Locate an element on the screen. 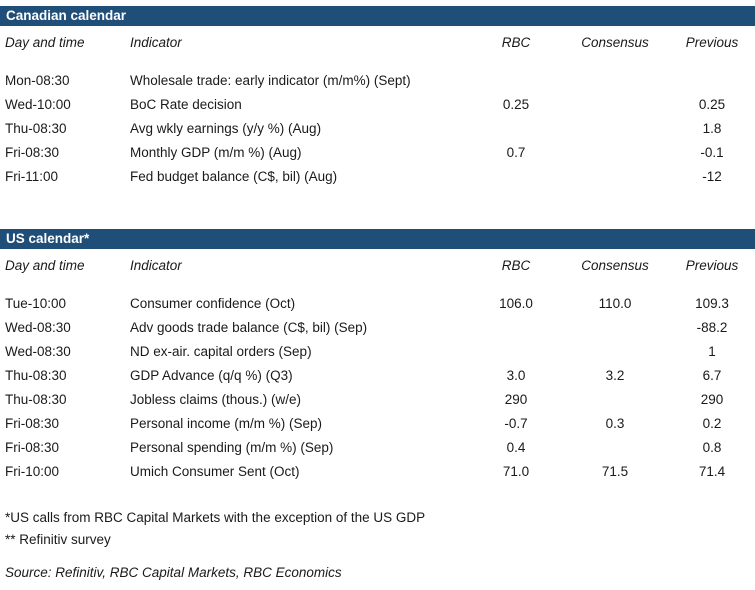  cell-previous: -88.2 is located at coordinates (712, 327).